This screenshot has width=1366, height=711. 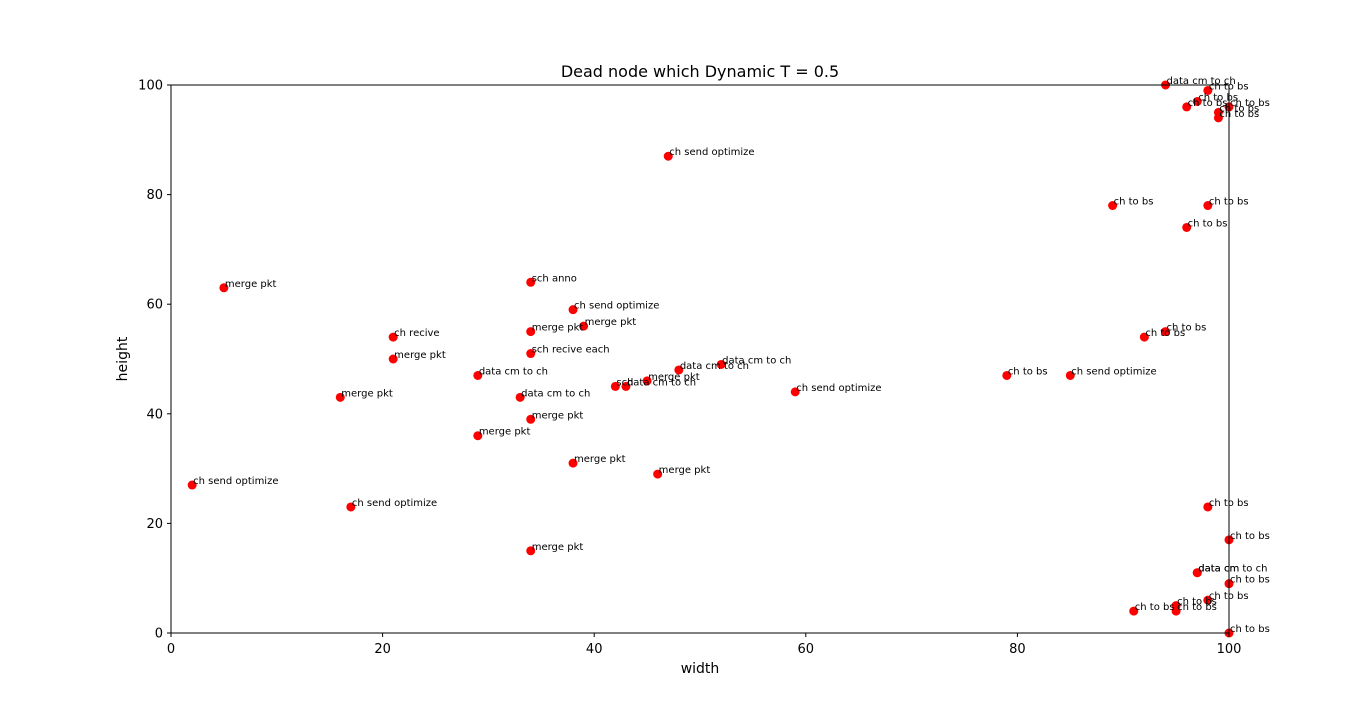 I want to click on x-axis-ticks: 0 20 40 60 80 100, so click(x=704, y=645).